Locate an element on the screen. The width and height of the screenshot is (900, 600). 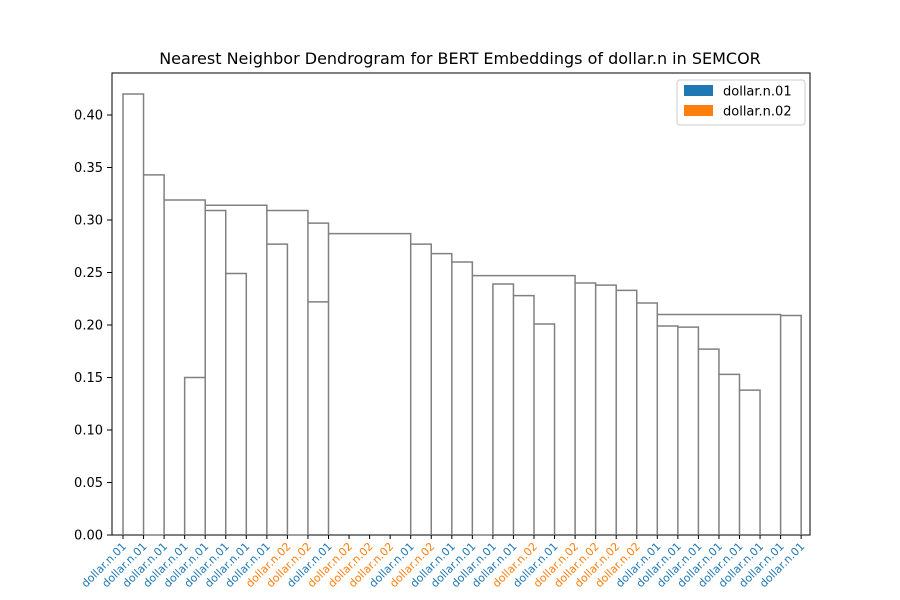
y-tick-label: 0.20 is located at coordinates (88, 326).